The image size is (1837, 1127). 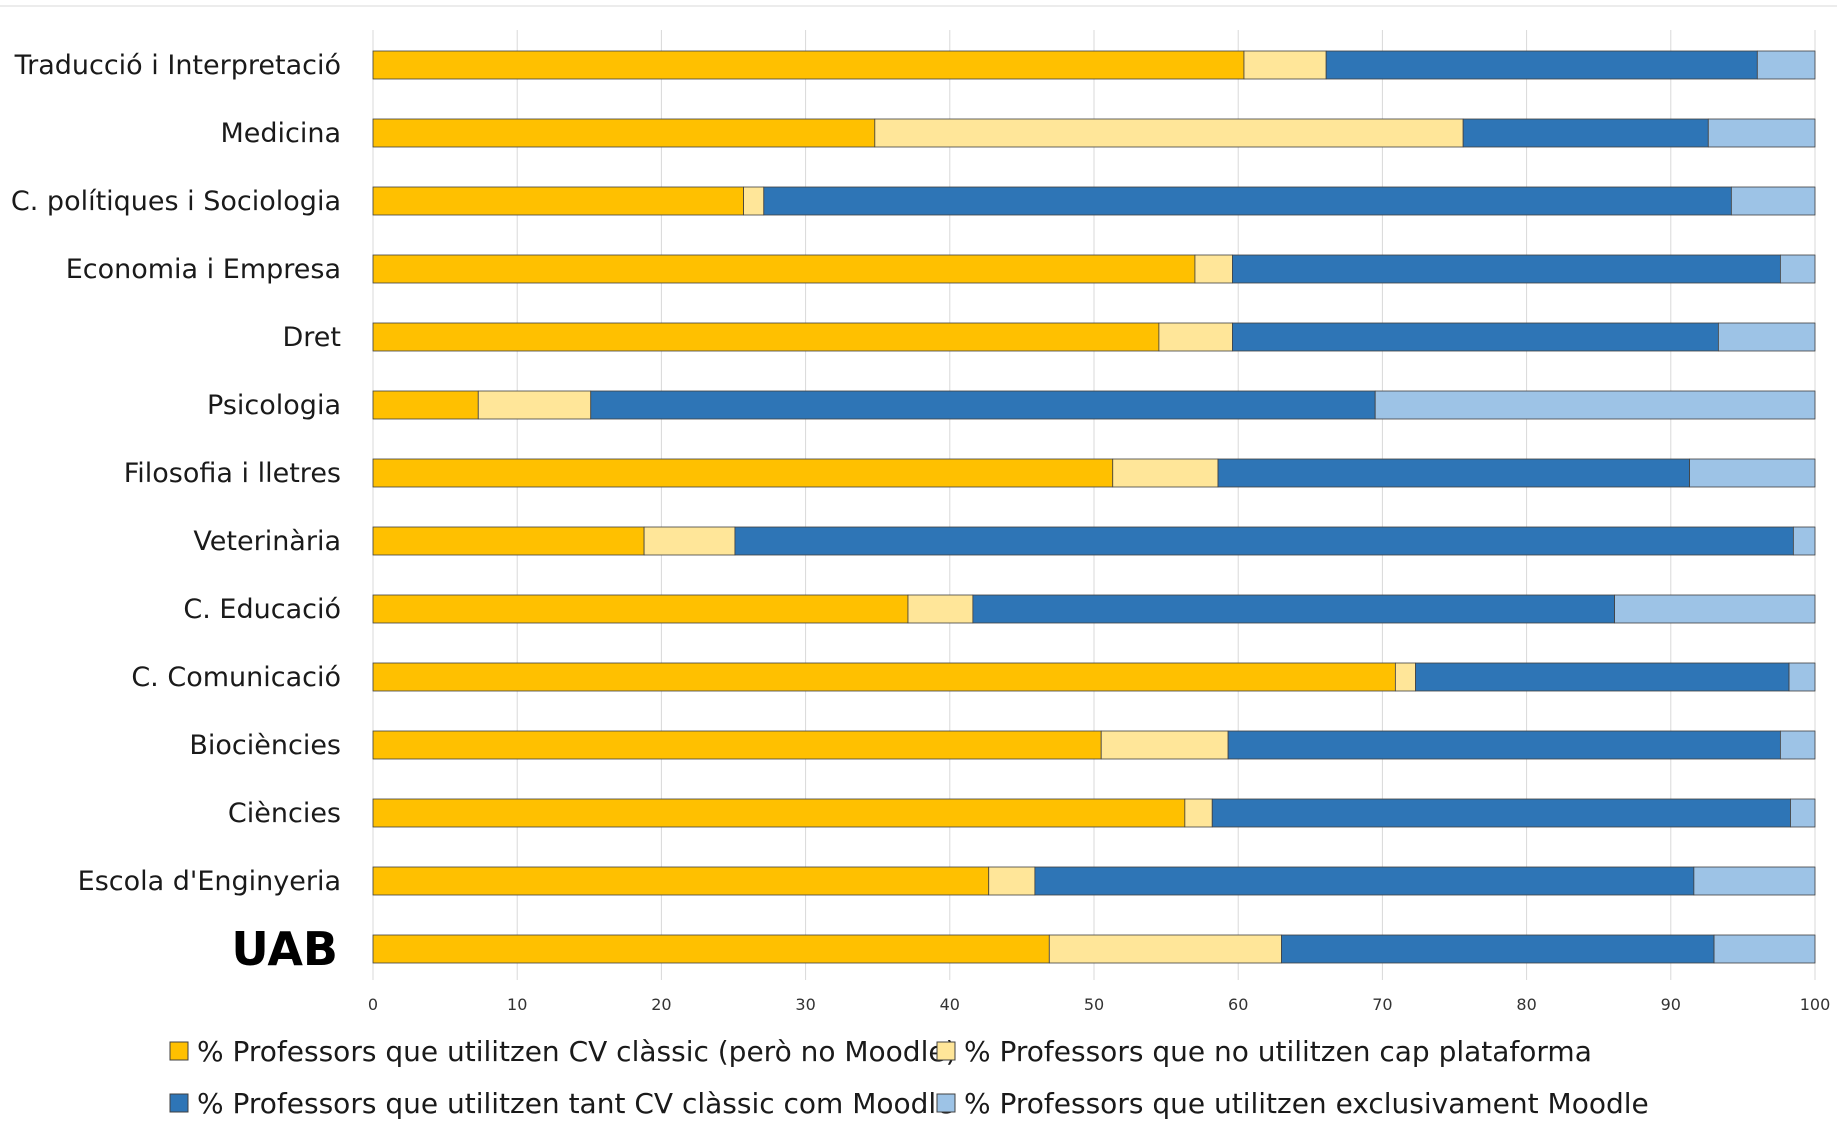 What do you see at coordinates (280, 133) in the screenshot?
I see `category-label-1: Medicina` at bounding box center [280, 133].